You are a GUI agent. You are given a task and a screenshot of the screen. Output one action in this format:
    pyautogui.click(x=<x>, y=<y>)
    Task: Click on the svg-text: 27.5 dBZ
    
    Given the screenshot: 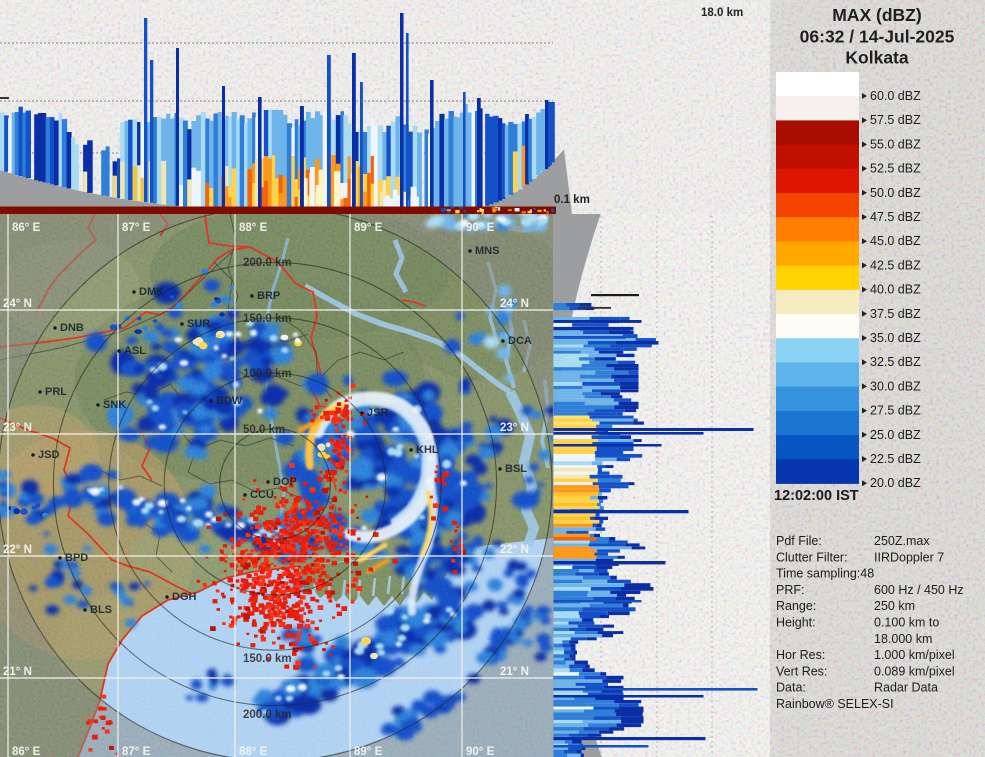 What is the action you would take?
    pyautogui.click(x=895, y=411)
    